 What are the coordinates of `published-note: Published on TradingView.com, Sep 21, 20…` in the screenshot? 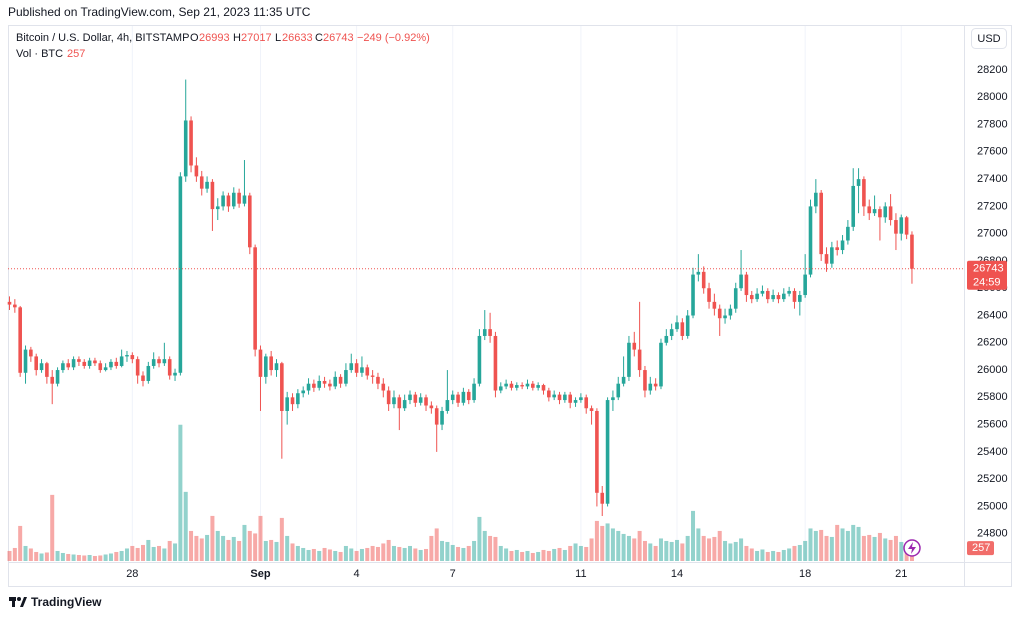 It's located at (159, 12).